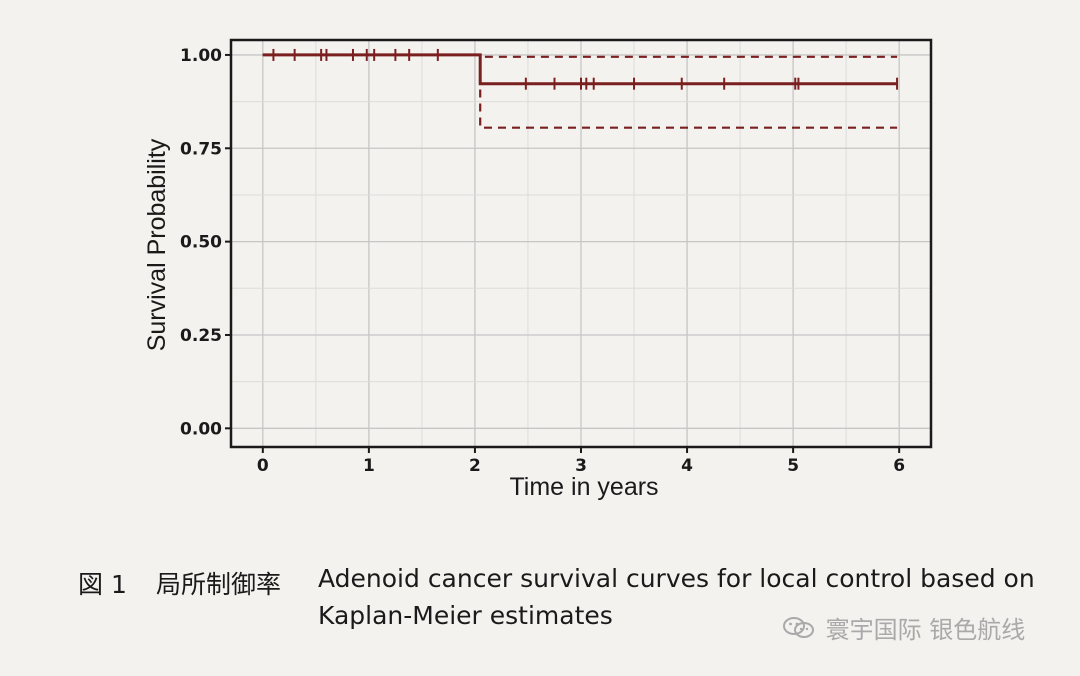 The width and height of the screenshot is (1080, 676). I want to click on x-tick-label: 3, so click(581, 466).